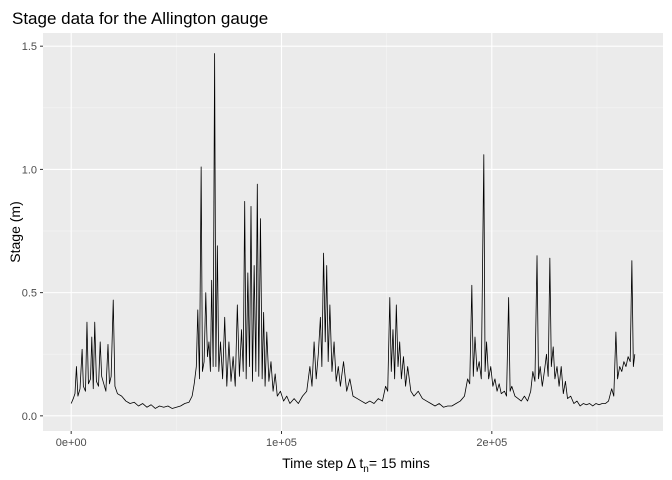 The width and height of the screenshot is (672, 480). I want to click on x-axis-title-subscript: n, so click(366, 469).